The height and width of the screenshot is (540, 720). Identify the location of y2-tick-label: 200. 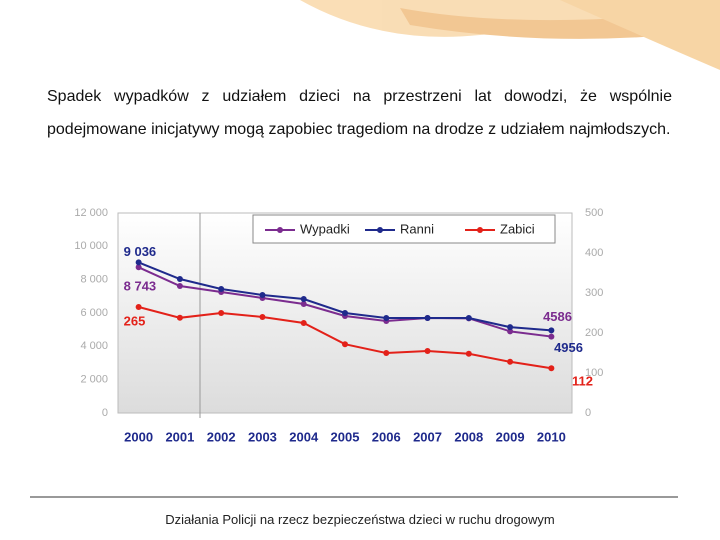
(594, 333).